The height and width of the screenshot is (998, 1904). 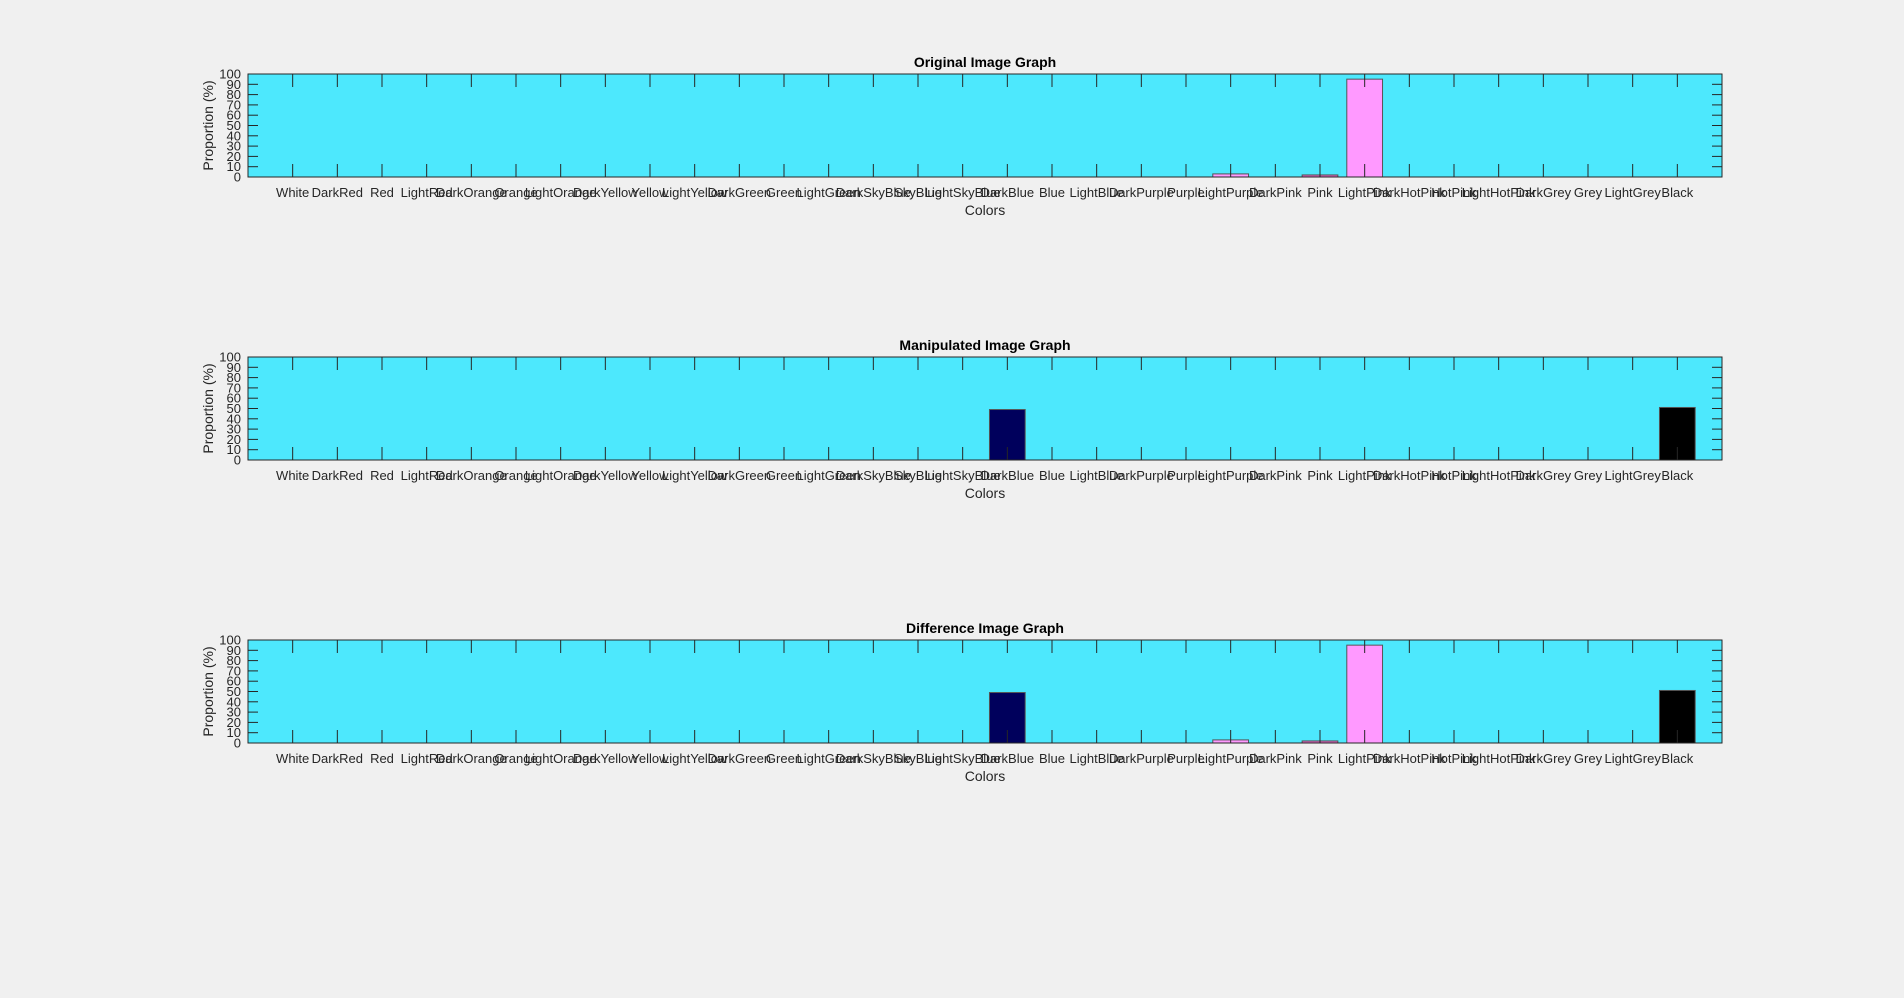 What do you see at coordinates (427, 475) in the screenshot?
I see `x-tick-label: LightRed` at bounding box center [427, 475].